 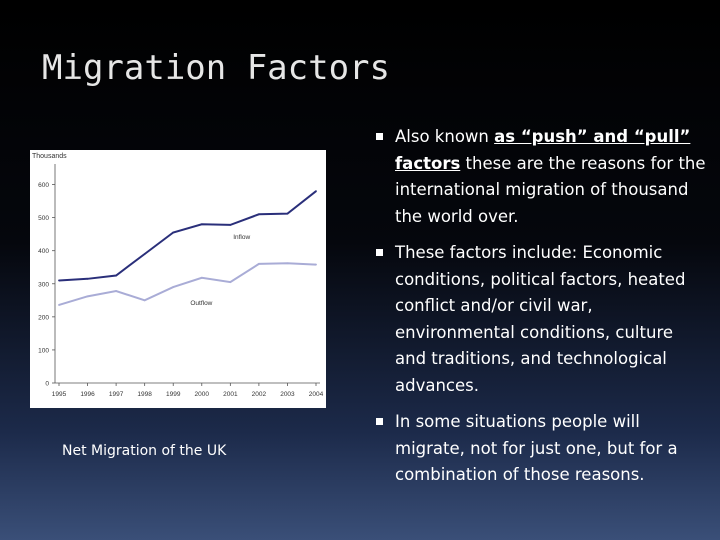 I want to click on bullet-emphasis: as “push” and “pull” factors, so click(x=543, y=150).